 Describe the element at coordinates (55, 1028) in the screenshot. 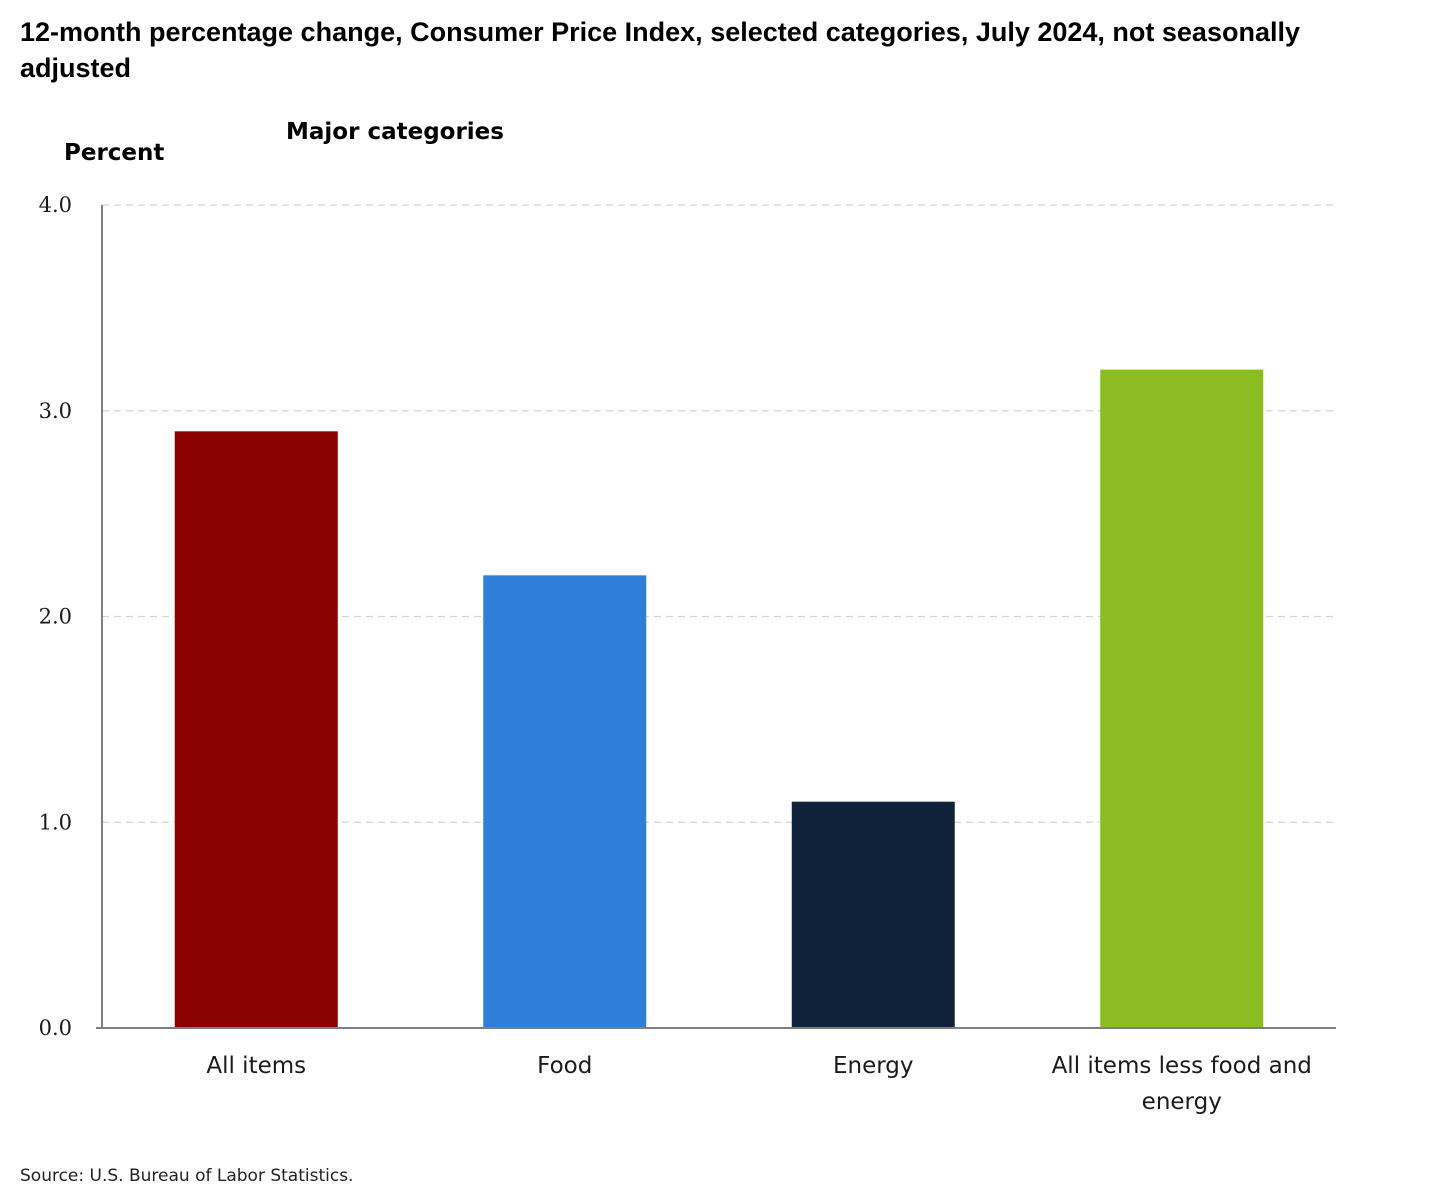

I see `y-tick-label: 0.0` at that location.